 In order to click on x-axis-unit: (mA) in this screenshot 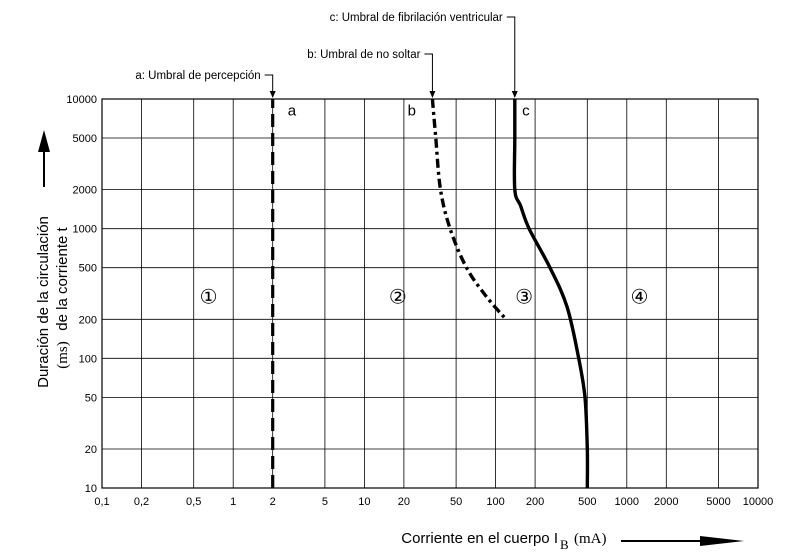, I will do `click(590, 539)`.